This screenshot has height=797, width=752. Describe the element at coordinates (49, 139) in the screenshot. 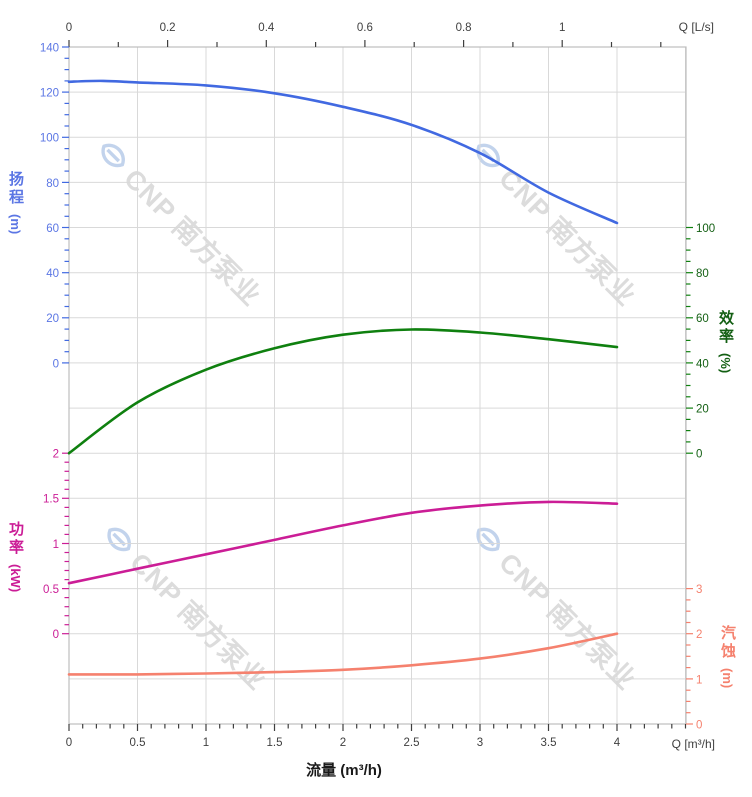

I see `head-tick-label: 100` at that location.